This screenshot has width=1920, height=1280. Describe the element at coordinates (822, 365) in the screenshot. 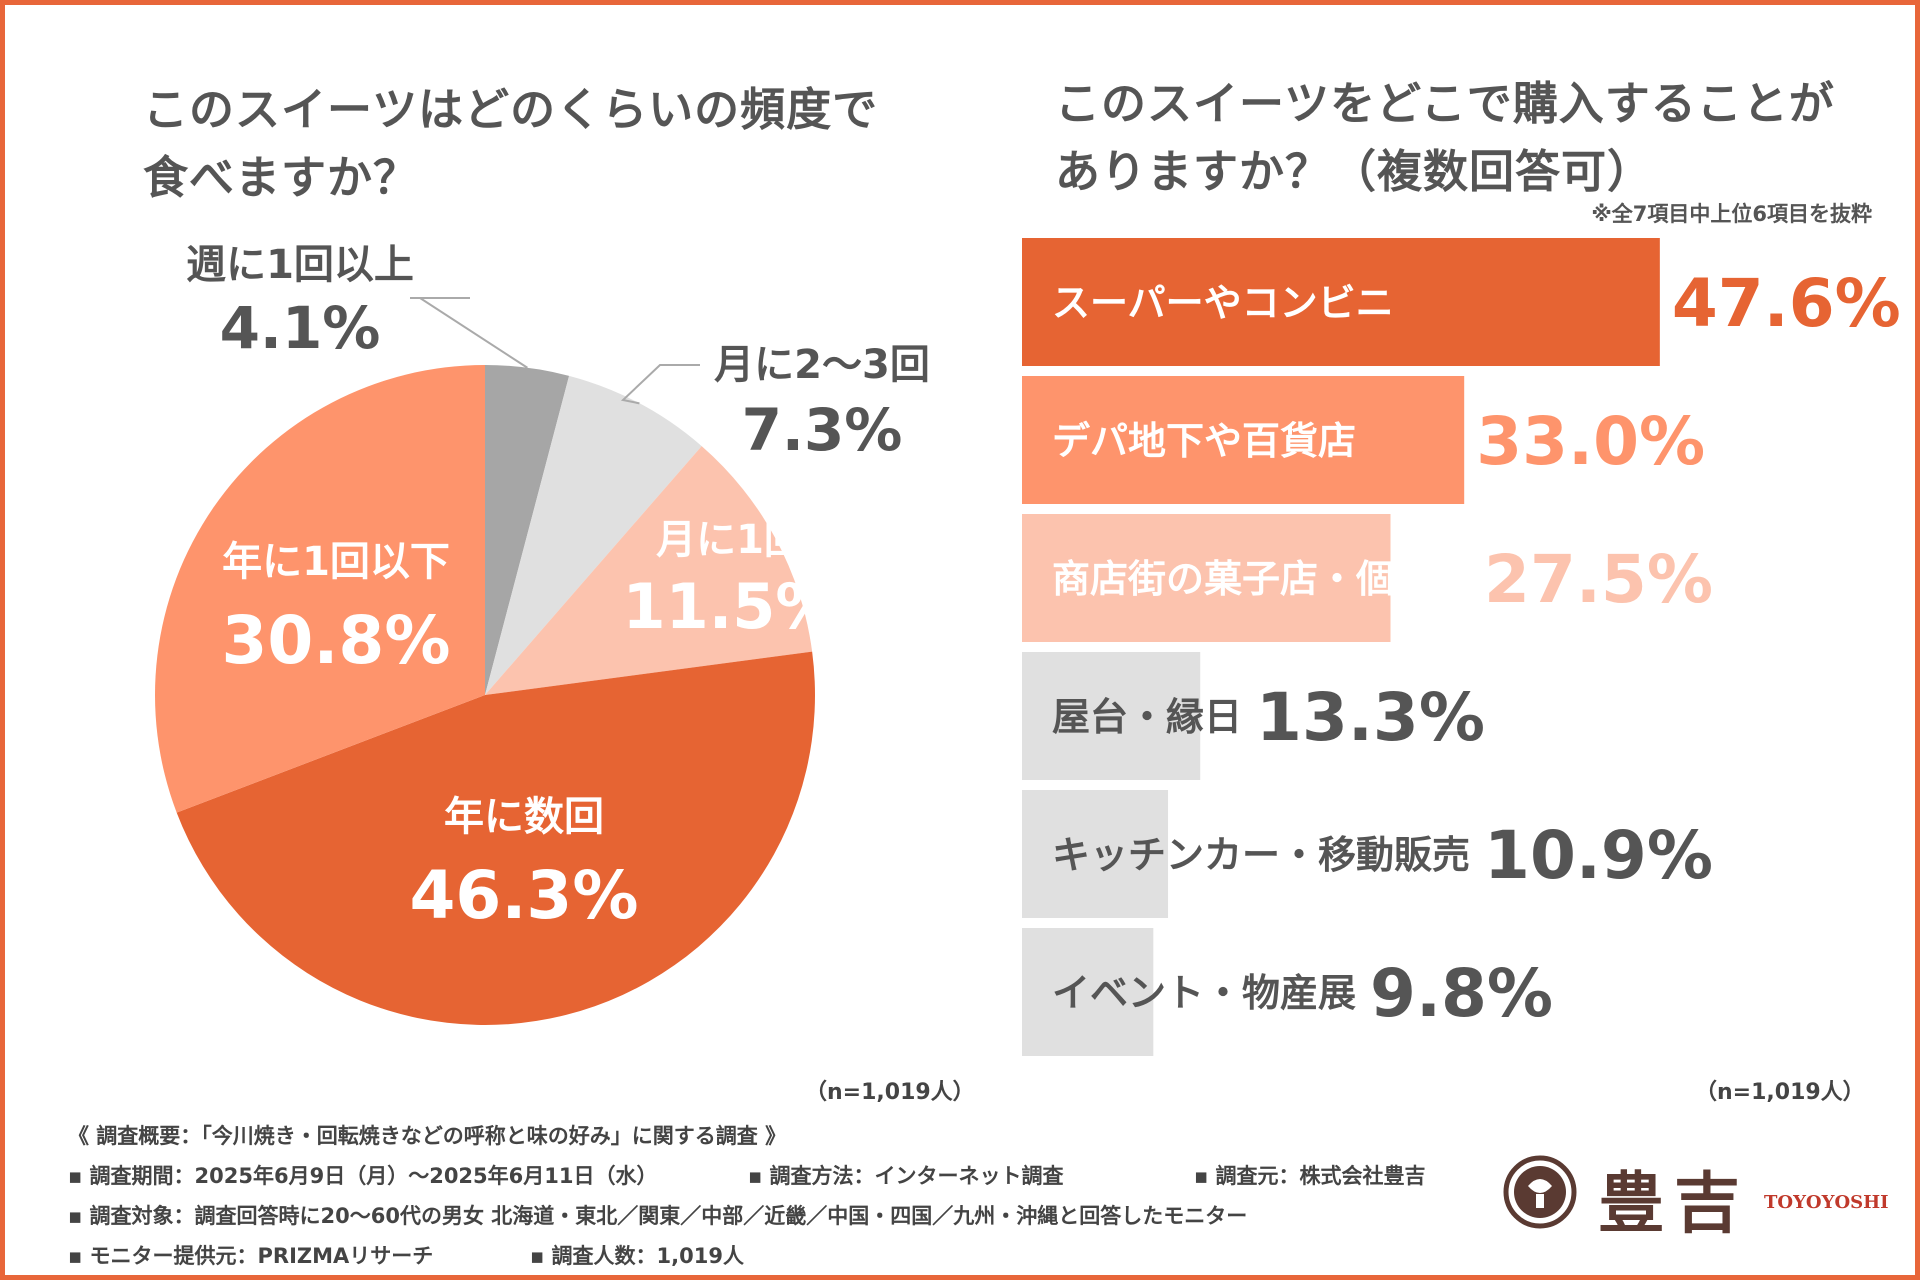

I see `pie-label-2: 月に2〜3回` at that location.